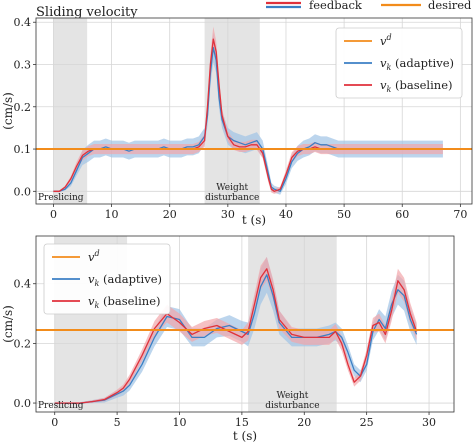  I want to click on x-tick-label: 40, so click(286, 214).